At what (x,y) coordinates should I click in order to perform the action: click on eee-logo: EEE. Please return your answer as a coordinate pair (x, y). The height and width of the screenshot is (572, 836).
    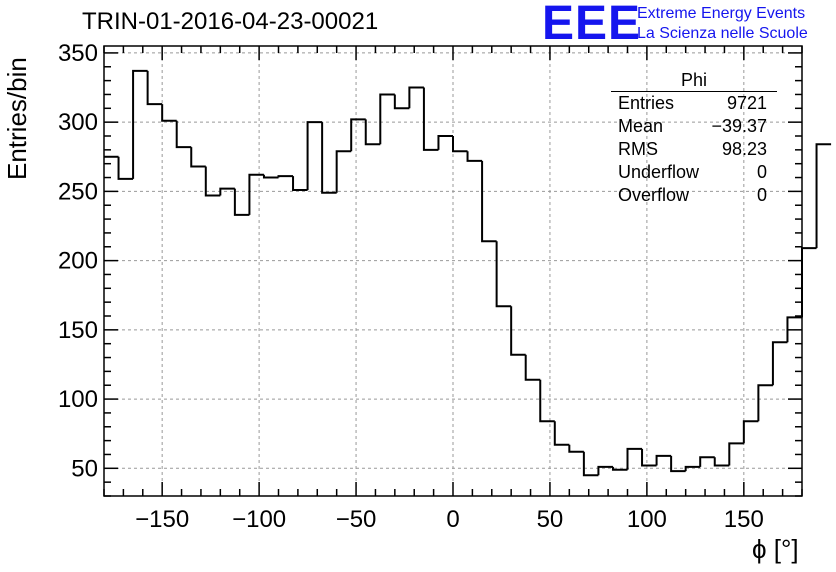
    Looking at the image, I should click on (592, 25).